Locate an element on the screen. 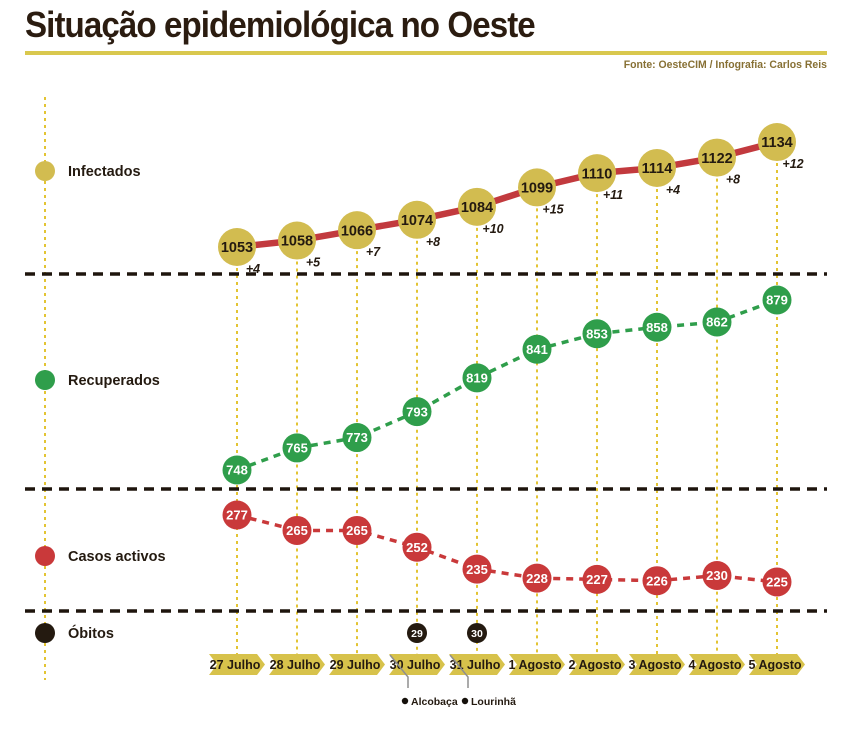 Image resolution: width=850 pixels, height=756 pixels. infectados-value: 1066 is located at coordinates (357, 231).